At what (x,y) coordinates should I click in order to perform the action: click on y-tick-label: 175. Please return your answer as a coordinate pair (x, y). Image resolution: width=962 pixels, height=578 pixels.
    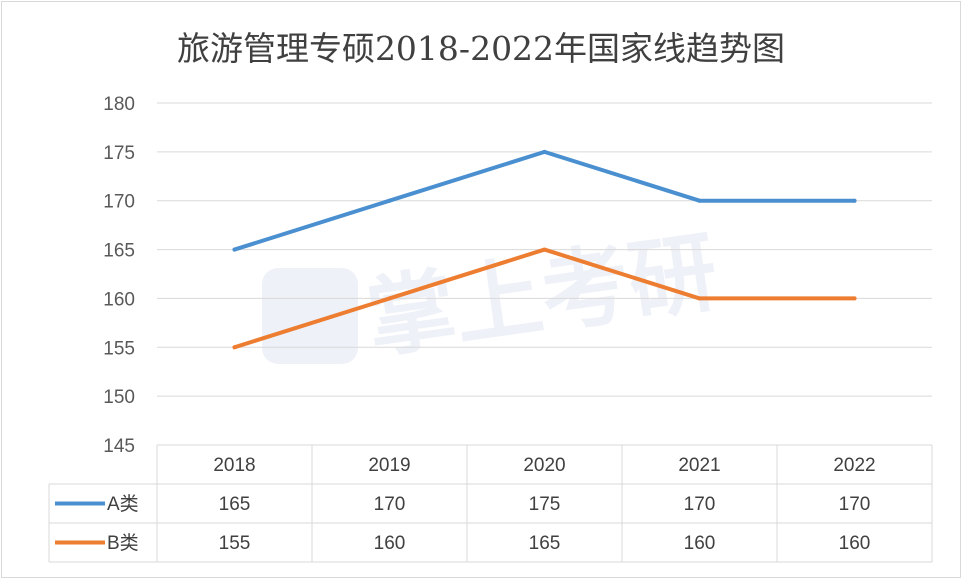
    Looking at the image, I should click on (119, 153).